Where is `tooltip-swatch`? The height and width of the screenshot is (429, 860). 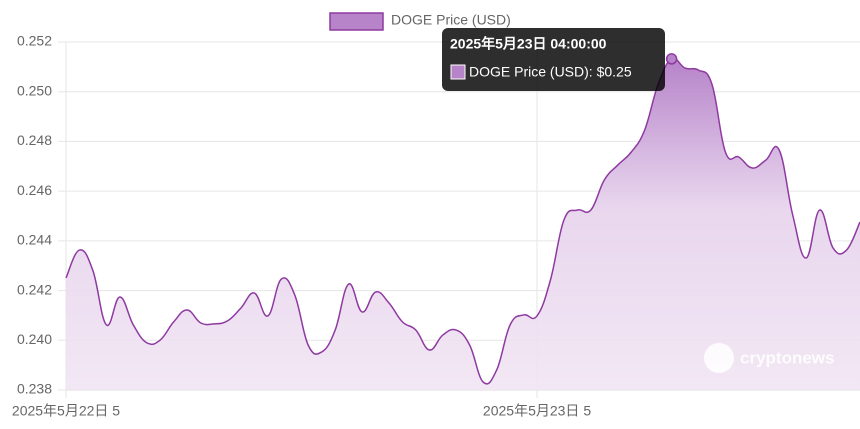
tooltip-swatch is located at coordinates (458, 72).